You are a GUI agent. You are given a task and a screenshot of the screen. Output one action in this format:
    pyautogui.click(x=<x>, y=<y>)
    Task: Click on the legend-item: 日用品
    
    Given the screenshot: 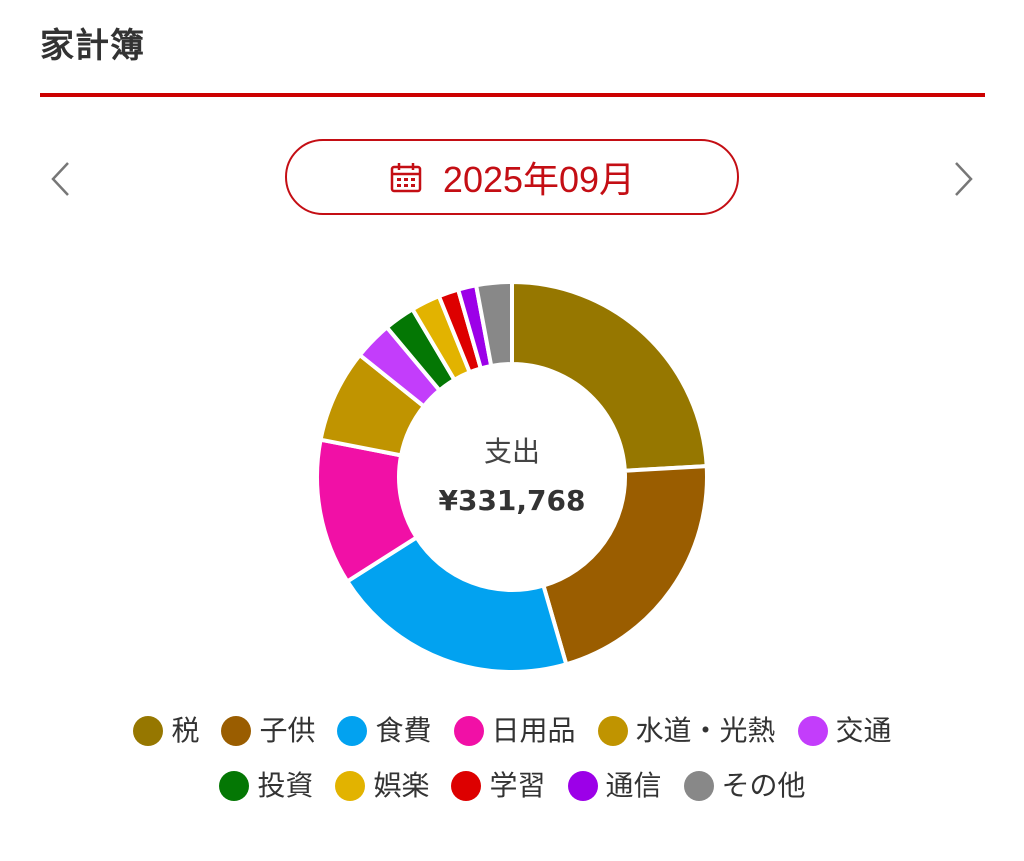 What is the action you would take?
    pyautogui.click(x=514, y=731)
    